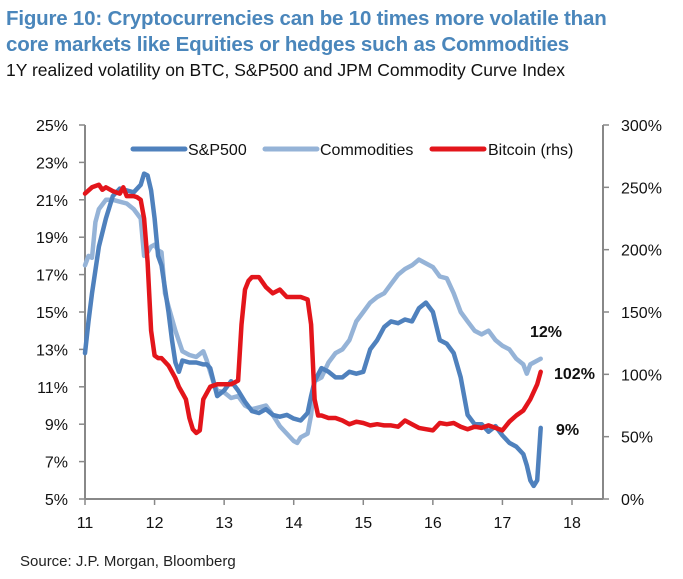 This screenshot has height=579, width=683. Describe the element at coordinates (52, 238) in the screenshot. I see `left-y-tick-label: 19%` at that location.